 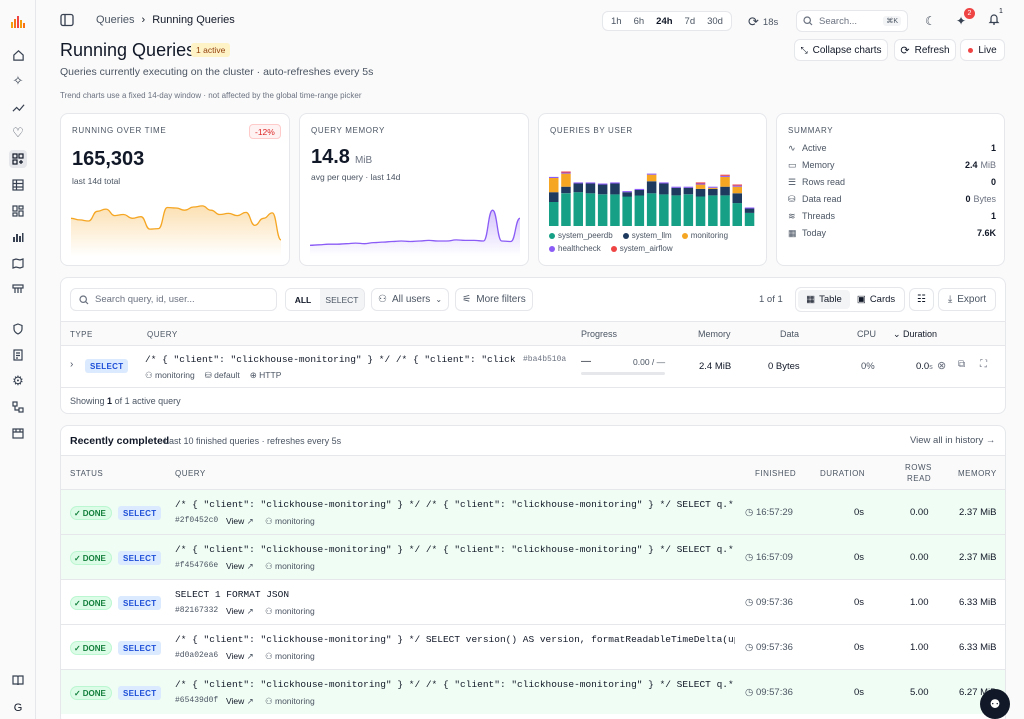 What do you see at coordinates (232, 594) in the screenshot?
I see `query-text: SELECT 1 FORMAT JSON` at bounding box center [232, 594].